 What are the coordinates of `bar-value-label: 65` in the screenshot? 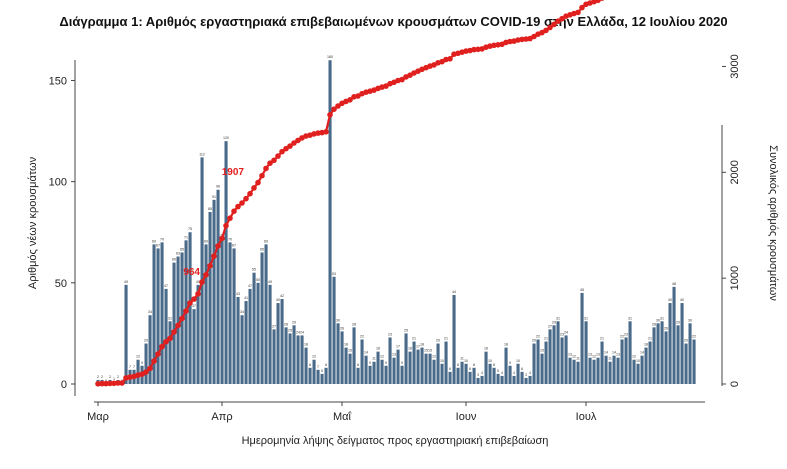 It's located at (262, 249).